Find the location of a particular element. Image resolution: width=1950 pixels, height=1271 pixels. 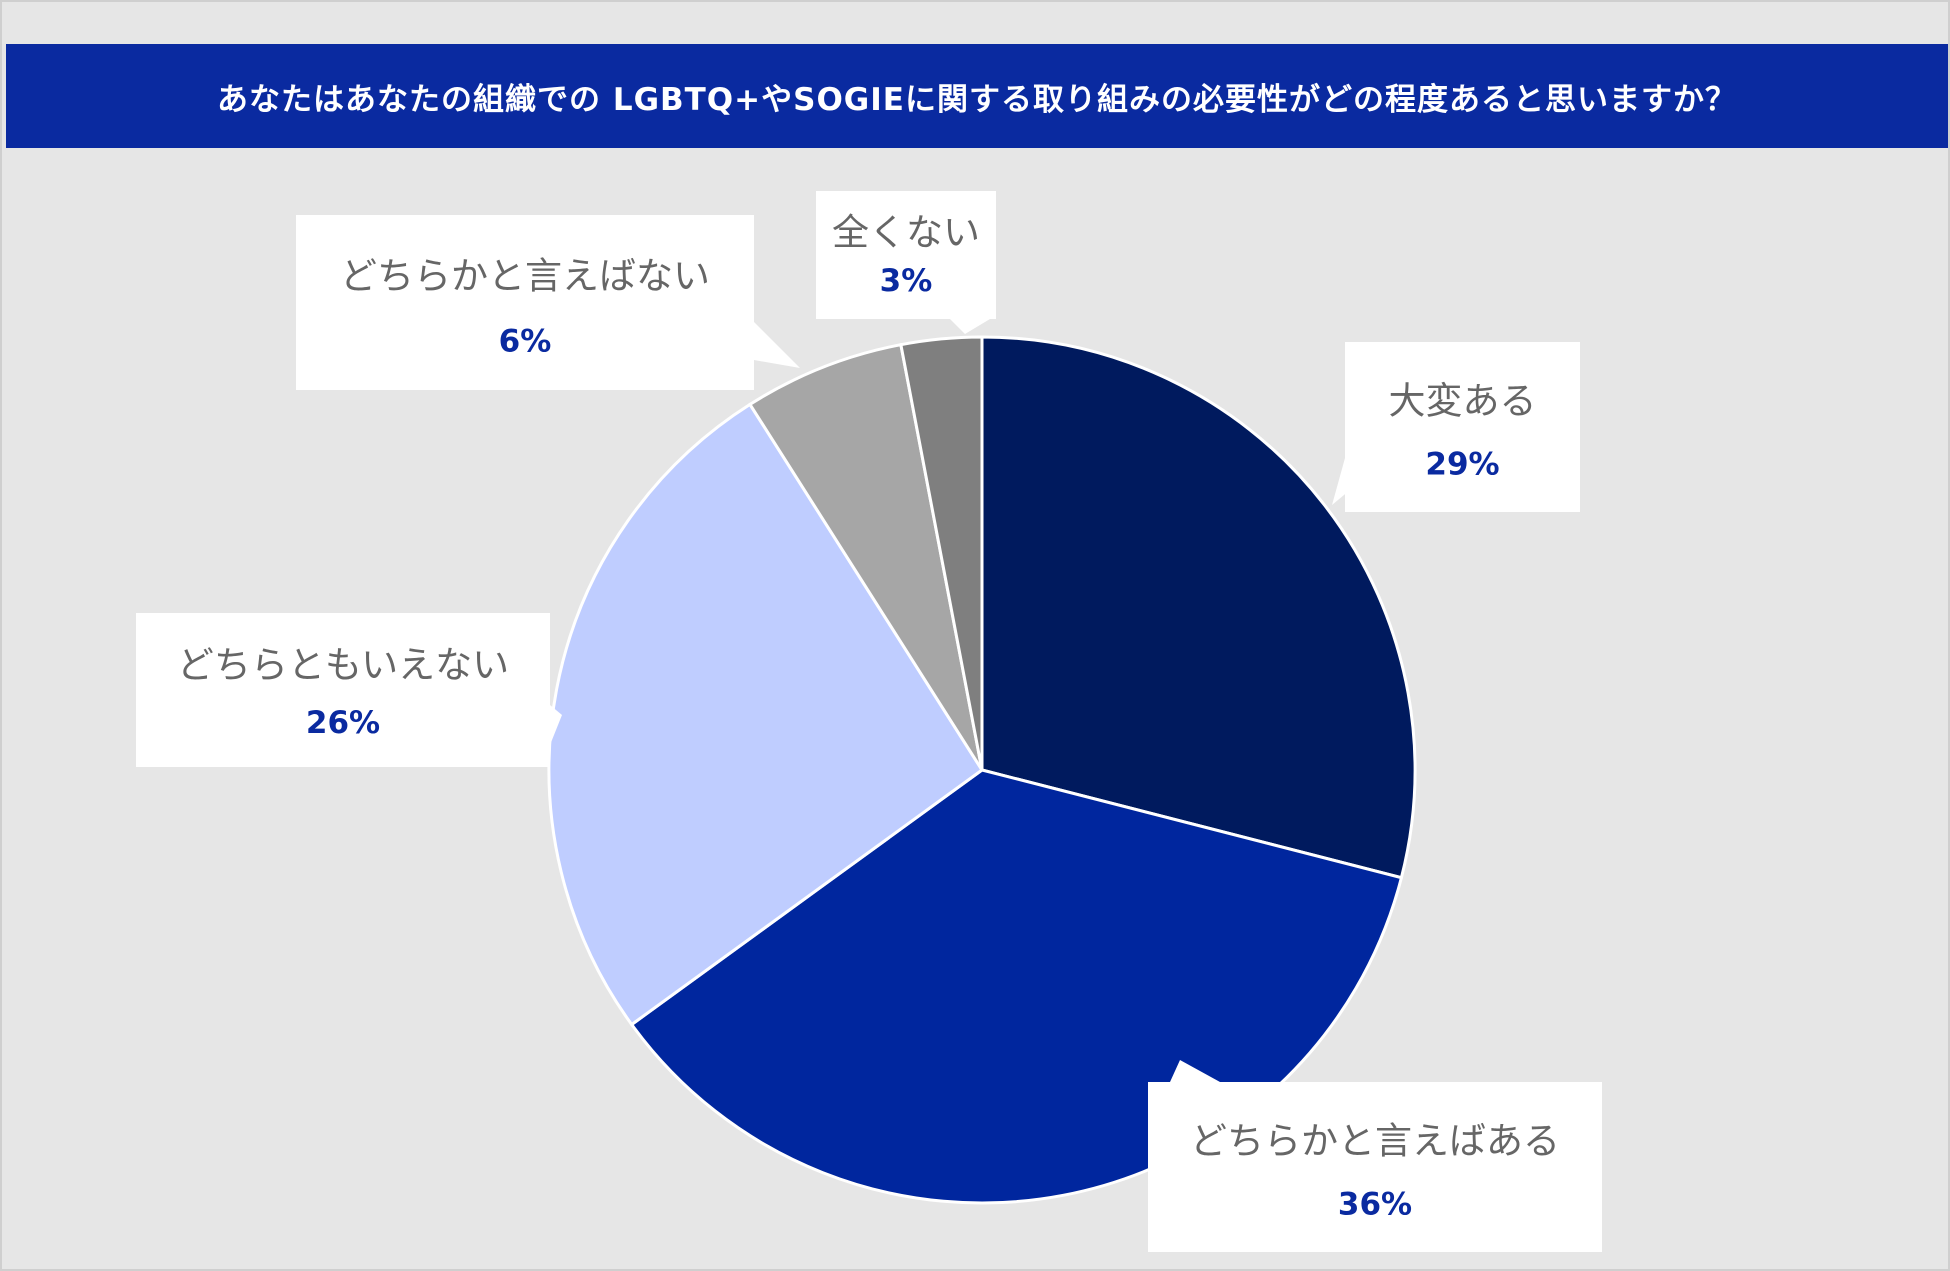

pie-label-3: どちらともいえない 26% is located at coordinates (349, 690).